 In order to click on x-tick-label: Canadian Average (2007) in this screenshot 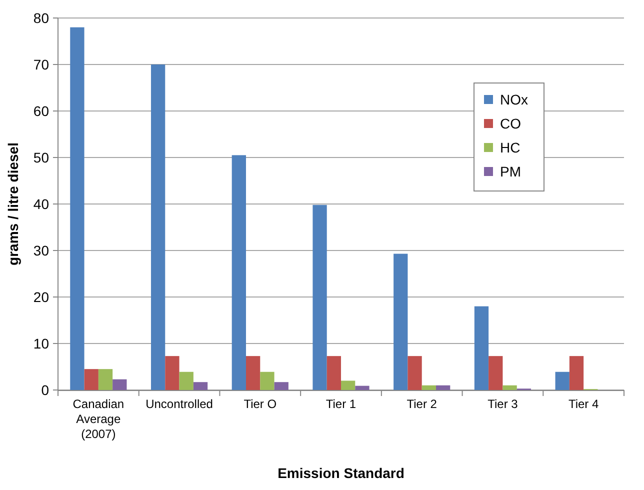, I will do `click(98, 419)`.